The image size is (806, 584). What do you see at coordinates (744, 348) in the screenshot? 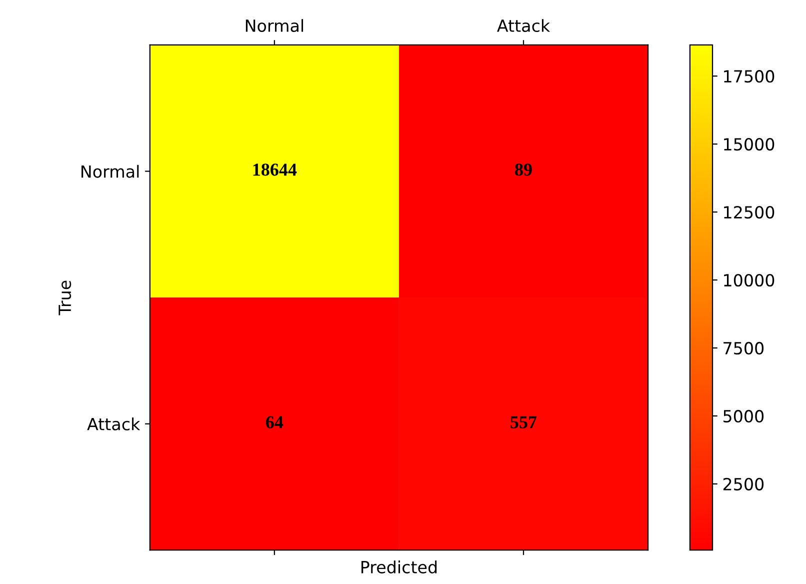
I see `color-bar-label: 7500` at bounding box center [744, 348].